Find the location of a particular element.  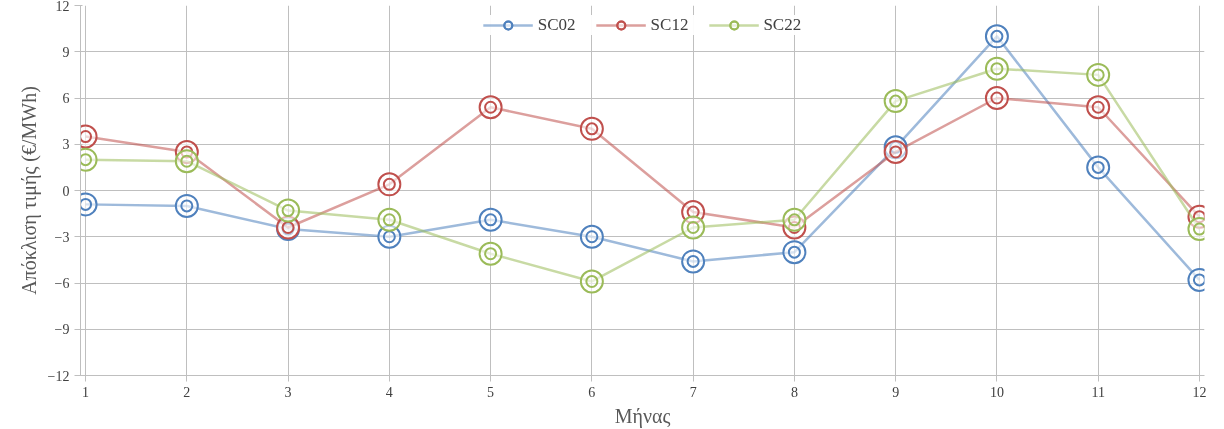

legend-label: SC02 is located at coordinates (556, 25).